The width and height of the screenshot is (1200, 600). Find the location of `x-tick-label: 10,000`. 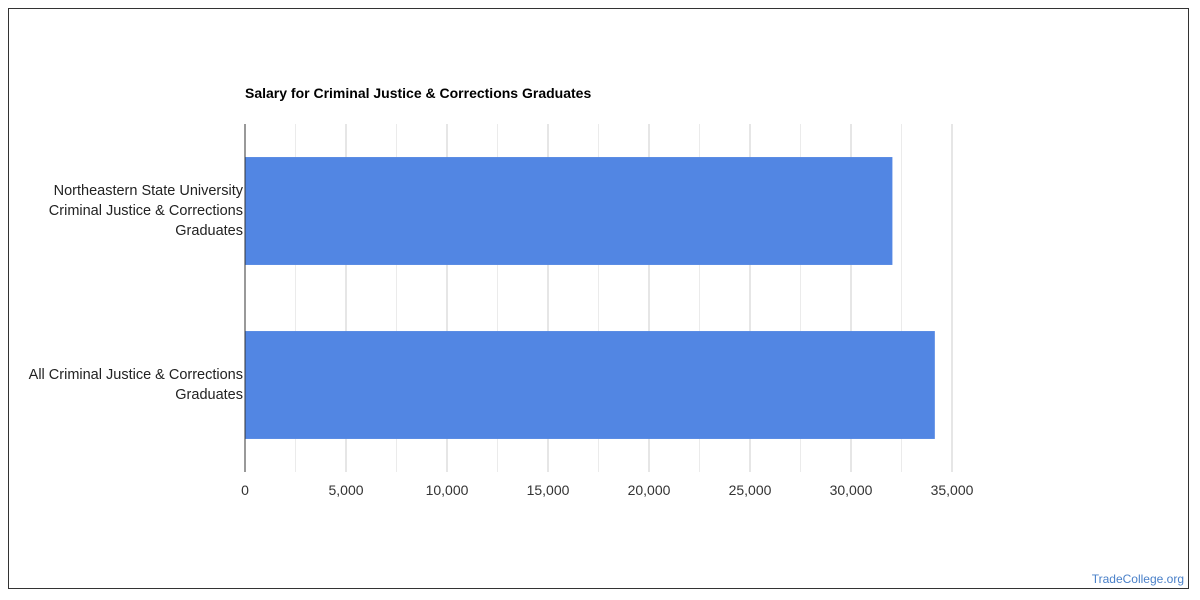

x-tick-label: 10,000 is located at coordinates (447, 490).